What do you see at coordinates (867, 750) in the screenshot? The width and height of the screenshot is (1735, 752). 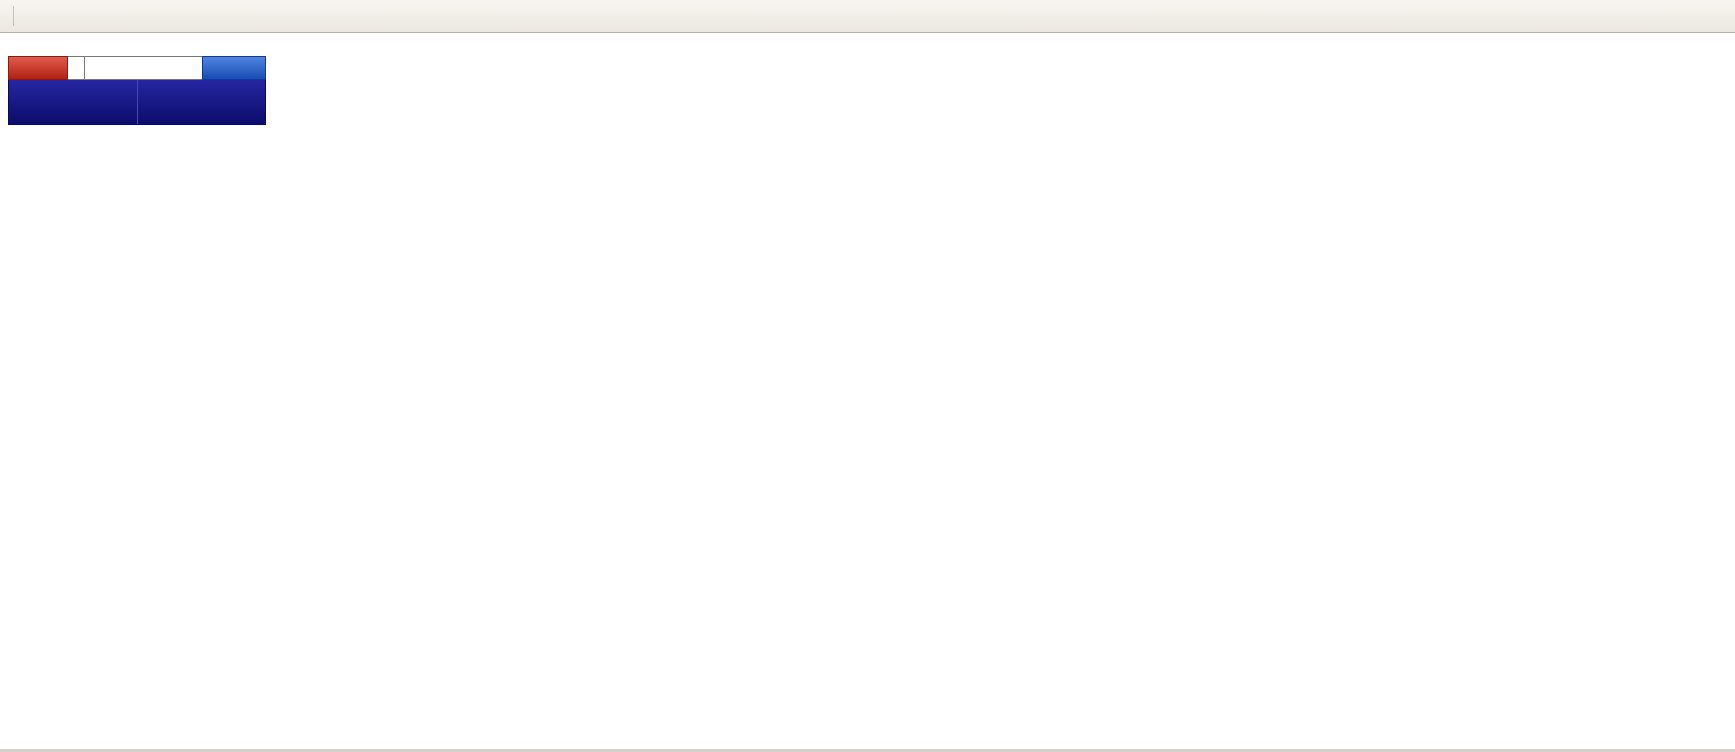 I see `window-edge` at bounding box center [867, 750].